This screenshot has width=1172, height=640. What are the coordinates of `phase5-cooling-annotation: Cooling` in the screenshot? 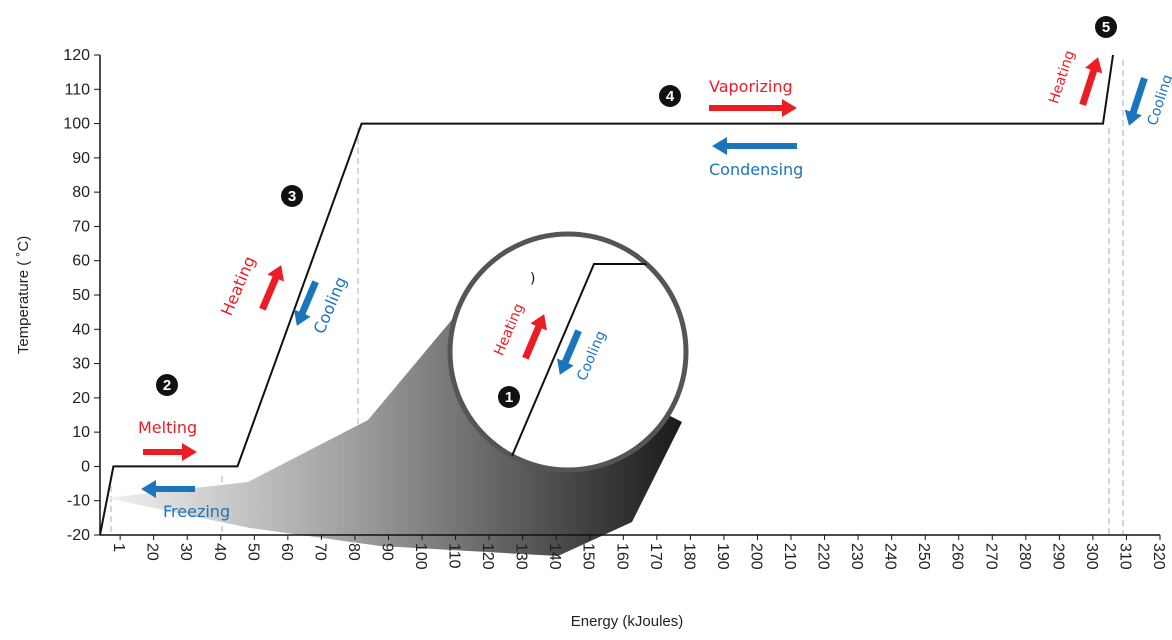 It's located at (1148, 100).